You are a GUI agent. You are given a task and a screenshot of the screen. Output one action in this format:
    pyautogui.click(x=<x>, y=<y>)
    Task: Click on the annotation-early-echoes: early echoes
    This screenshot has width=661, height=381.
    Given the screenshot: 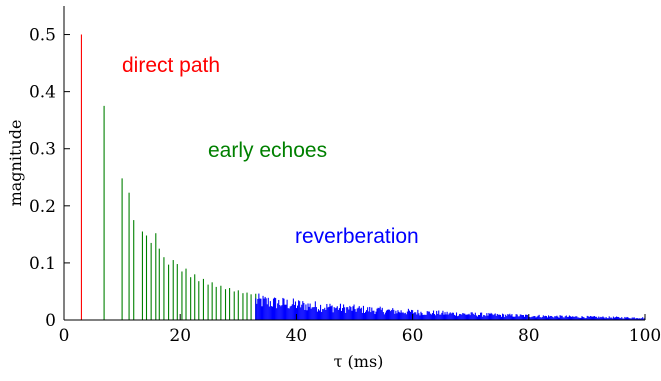 What is the action you would take?
    pyautogui.click(x=267, y=150)
    